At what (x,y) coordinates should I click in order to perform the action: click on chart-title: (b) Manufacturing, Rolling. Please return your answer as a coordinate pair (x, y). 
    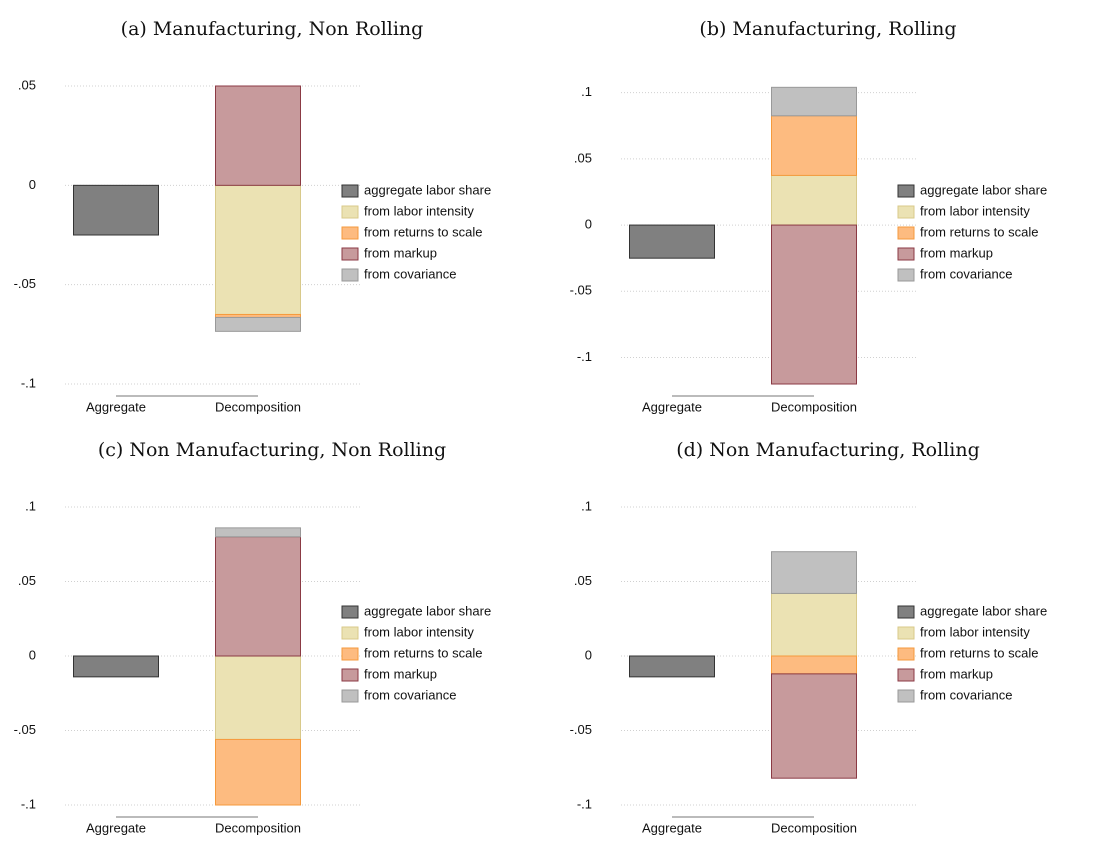
    Looking at the image, I should click on (827, 29).